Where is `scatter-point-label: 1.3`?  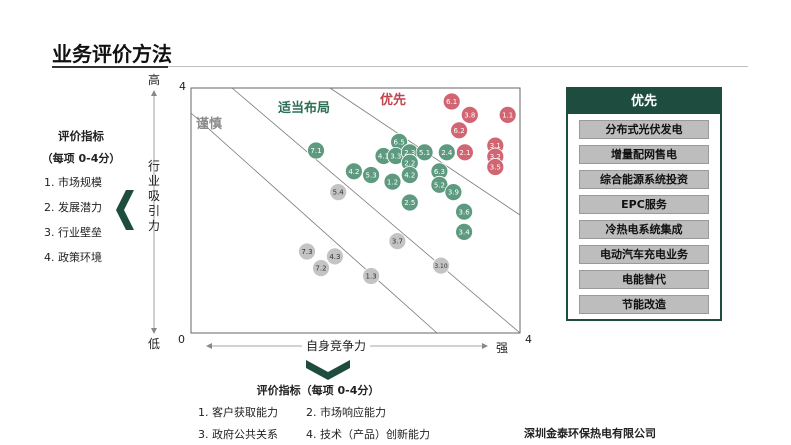
scatter-point-label: 1.3 is located at coordinates (371, 277).